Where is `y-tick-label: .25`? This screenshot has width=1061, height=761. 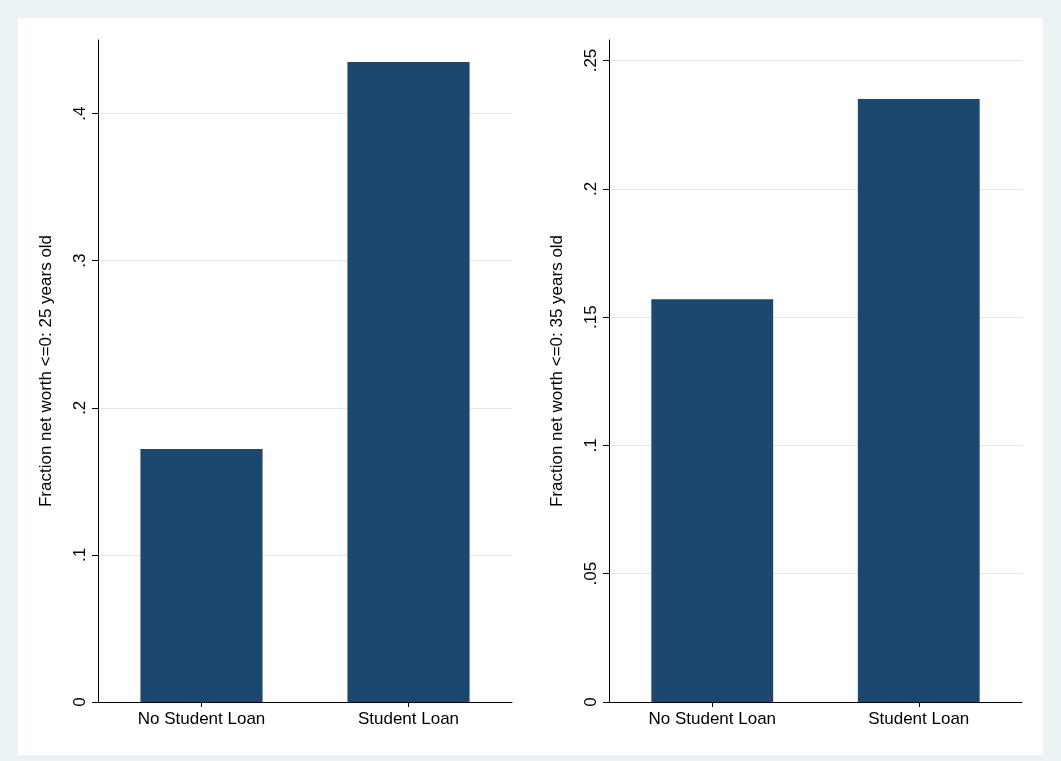 y-tick-label: .25 is located at coordinates (590, 60).